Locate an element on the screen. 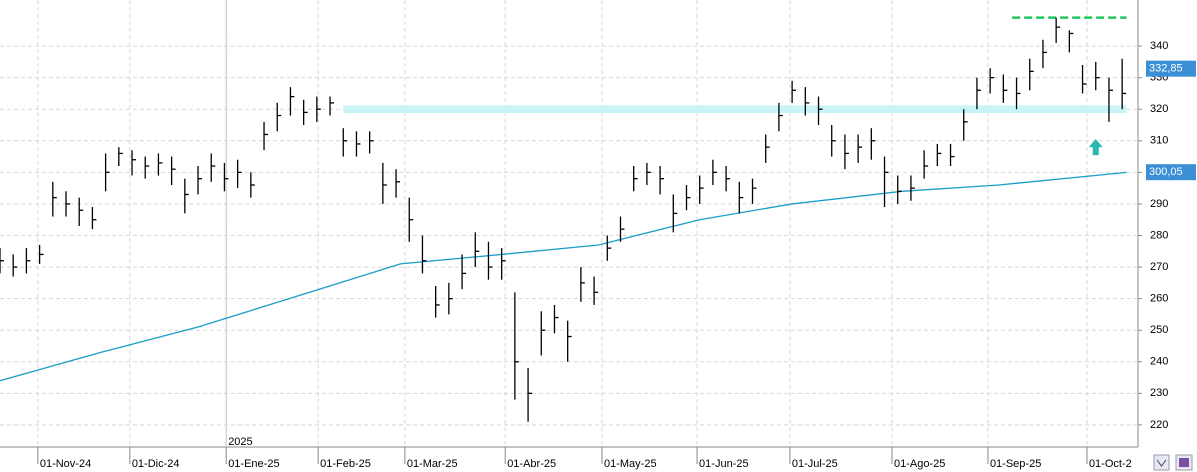  y-tick-label: 280 is located at coordinates (1159, 235).